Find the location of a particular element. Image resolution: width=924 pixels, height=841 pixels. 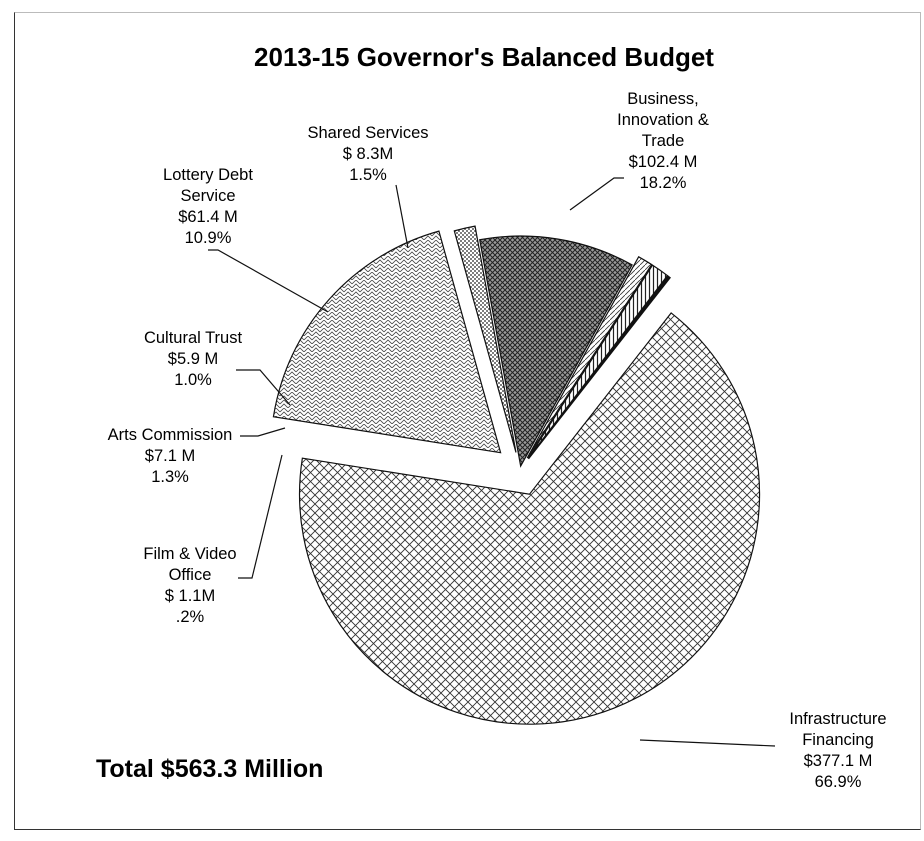

slice-label: Shared Services $ 8.3M 1.5% is located at coordinates (367, 154).